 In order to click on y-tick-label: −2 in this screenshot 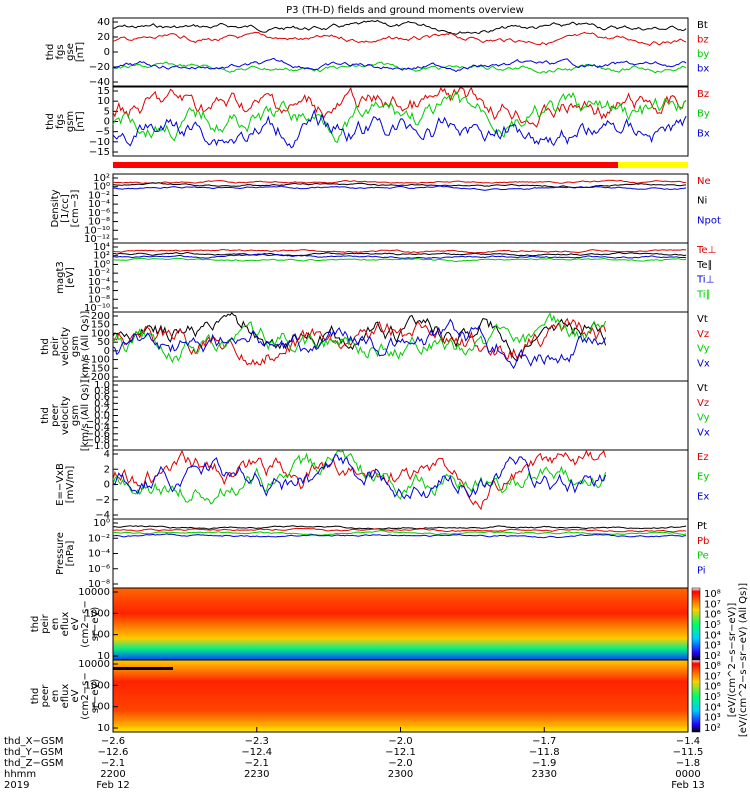, I will do `click(102, 500)`.